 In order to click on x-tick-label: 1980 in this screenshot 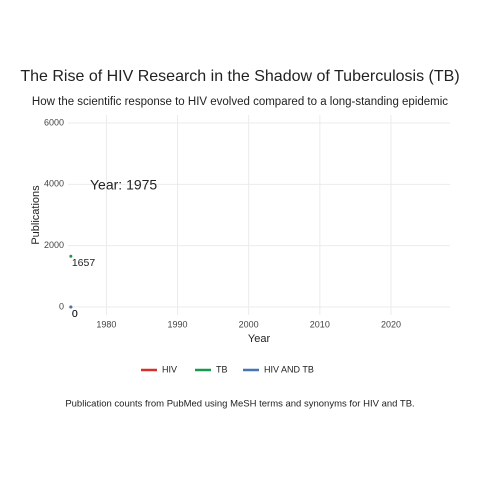, I will do `click(106, 324)`.